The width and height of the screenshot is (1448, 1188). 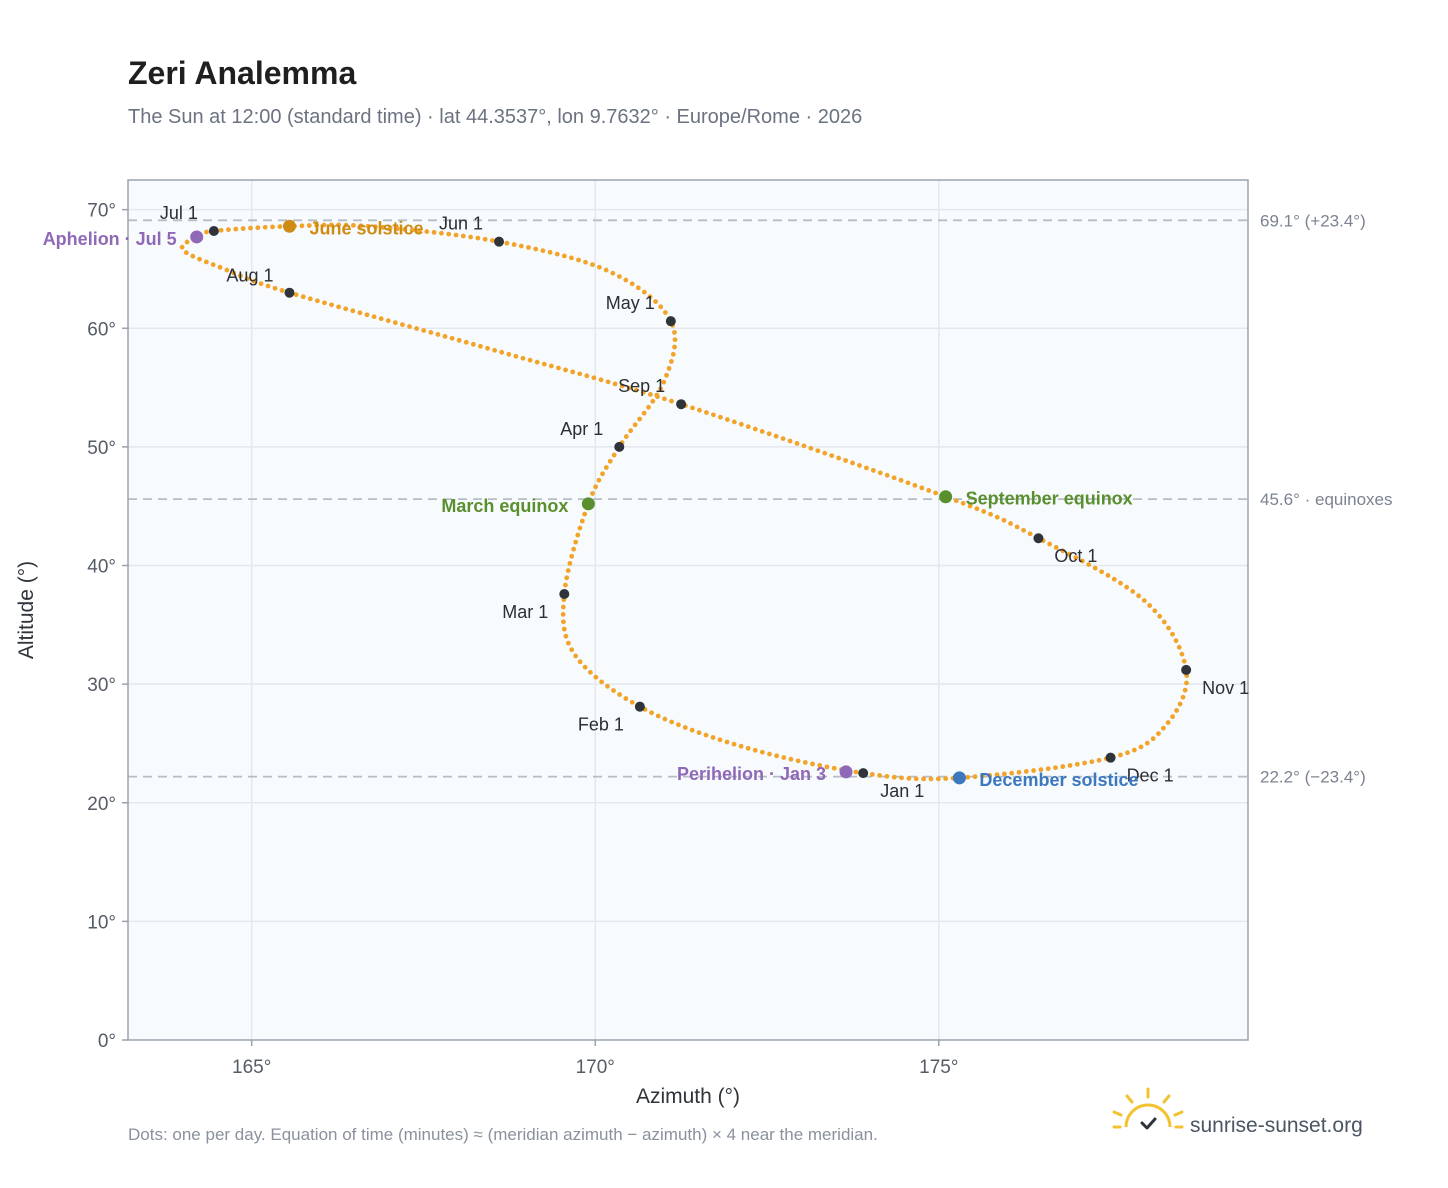 What do you see at coordinates (1326, 499) in the screenshot?
I see `reference-line-label: 45.6° · equinoxes` at bounding box center [1326, 499].